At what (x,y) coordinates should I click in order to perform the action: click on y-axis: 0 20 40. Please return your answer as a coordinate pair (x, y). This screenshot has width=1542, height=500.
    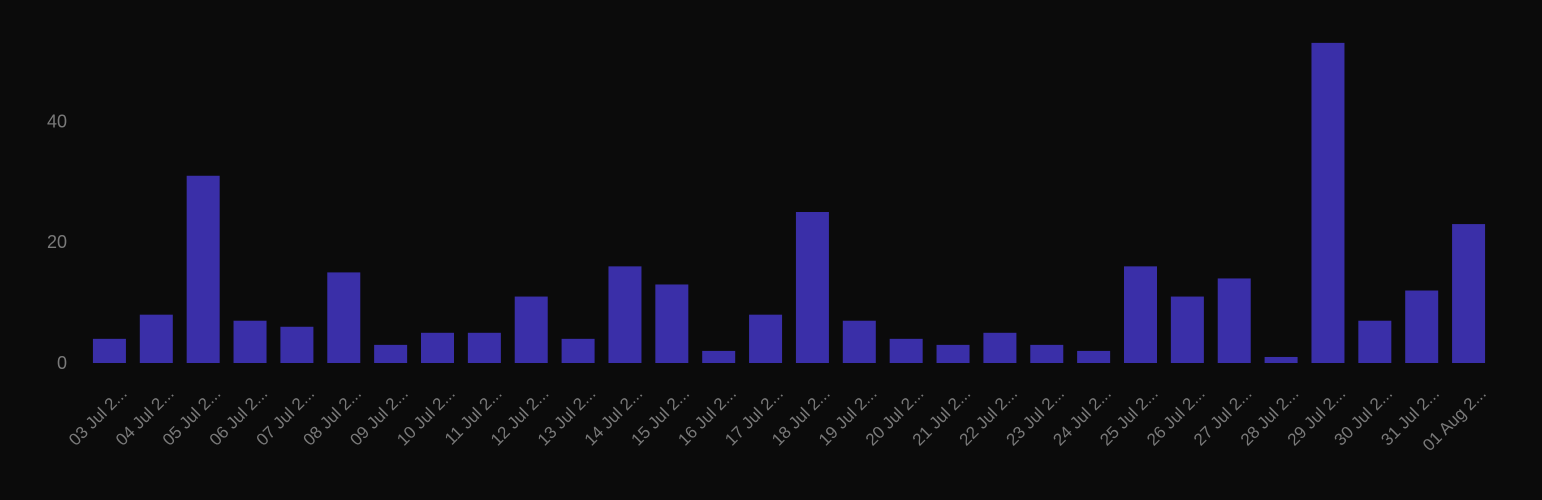
    Looking at the image, I should click on (57, 242).